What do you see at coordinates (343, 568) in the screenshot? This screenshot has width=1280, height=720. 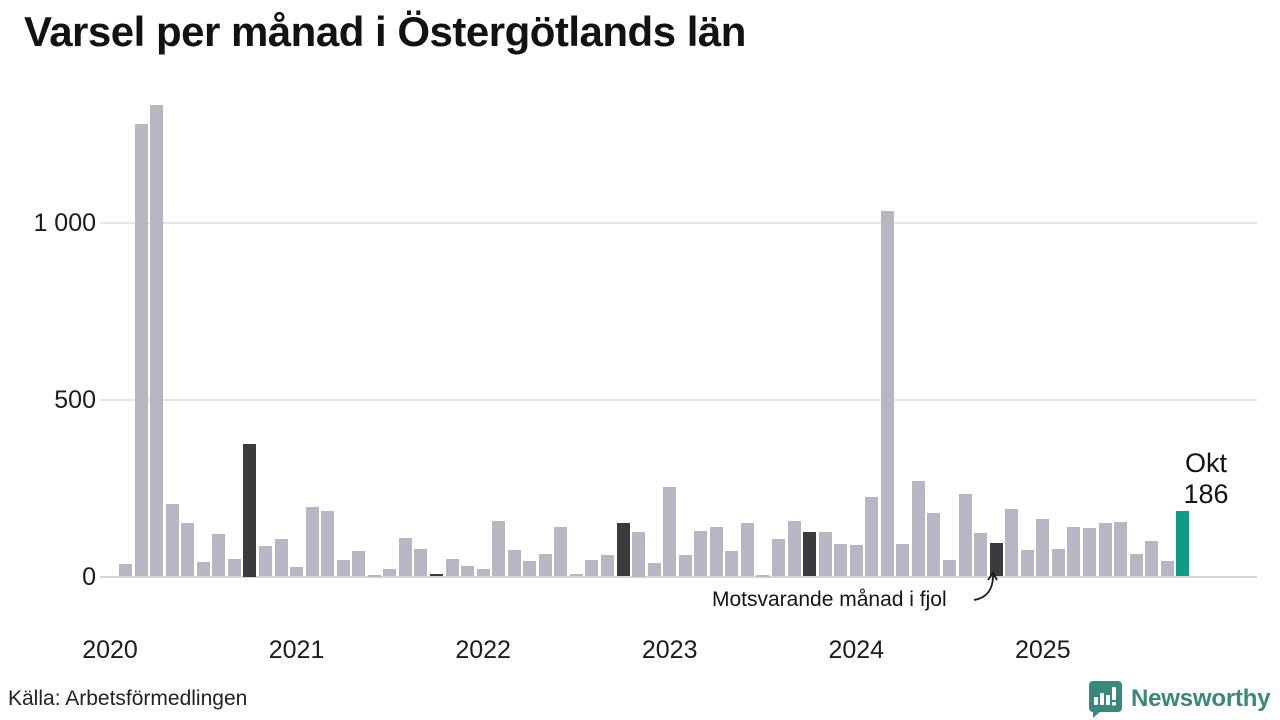 I see `bar-apr-2021` at bounding box center [343, 568].